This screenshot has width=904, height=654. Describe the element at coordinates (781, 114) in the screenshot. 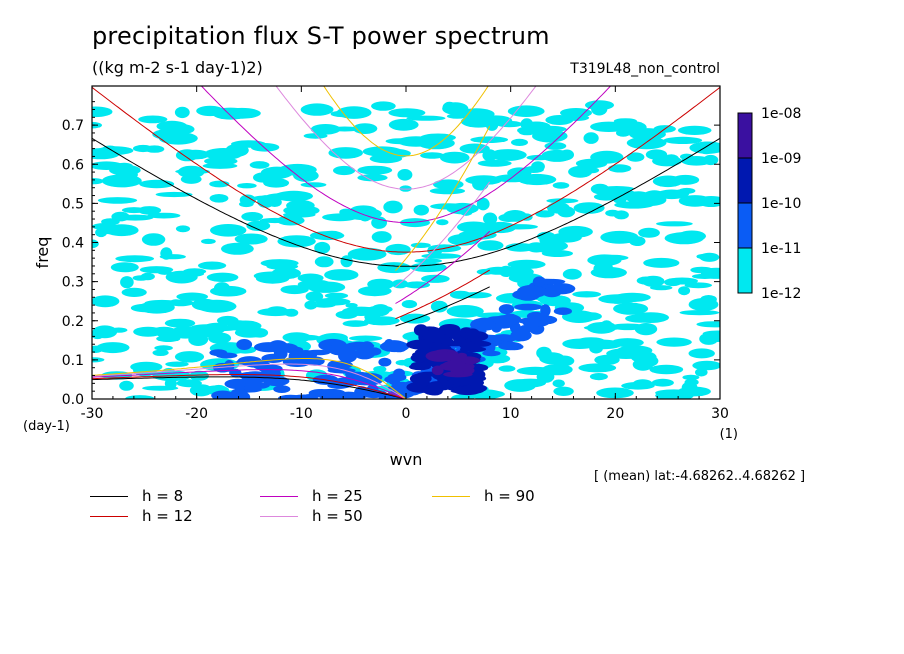

I see `colorbar-label: 1e-08` at that location.